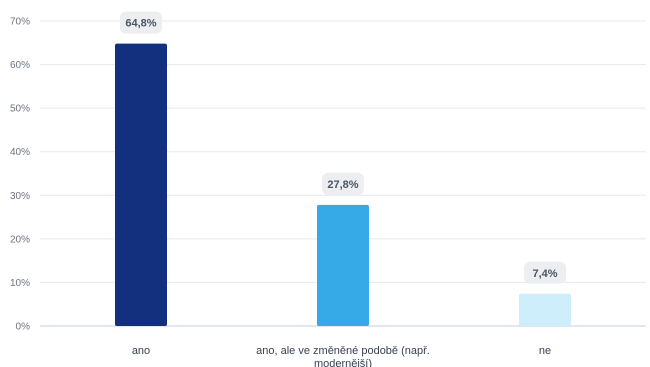 Image resolution: width=650 pixels, height=367 pixels. I want to click on y-tick-label: 20%, so click(20, 239).